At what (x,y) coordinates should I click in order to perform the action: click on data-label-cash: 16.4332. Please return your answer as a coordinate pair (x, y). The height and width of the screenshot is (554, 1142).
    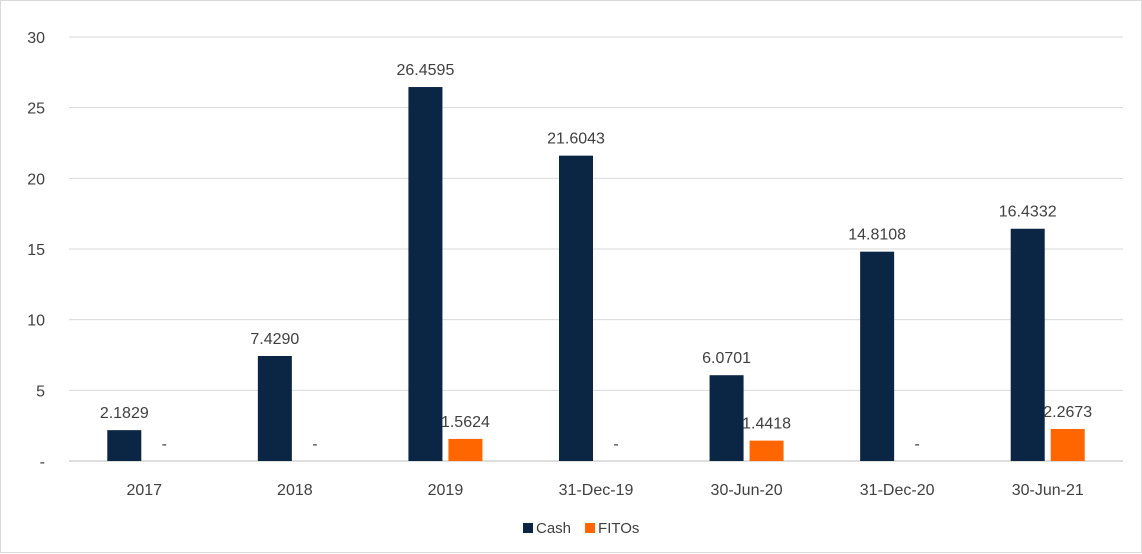
    Looking at the image, I should click on (1028, 212).